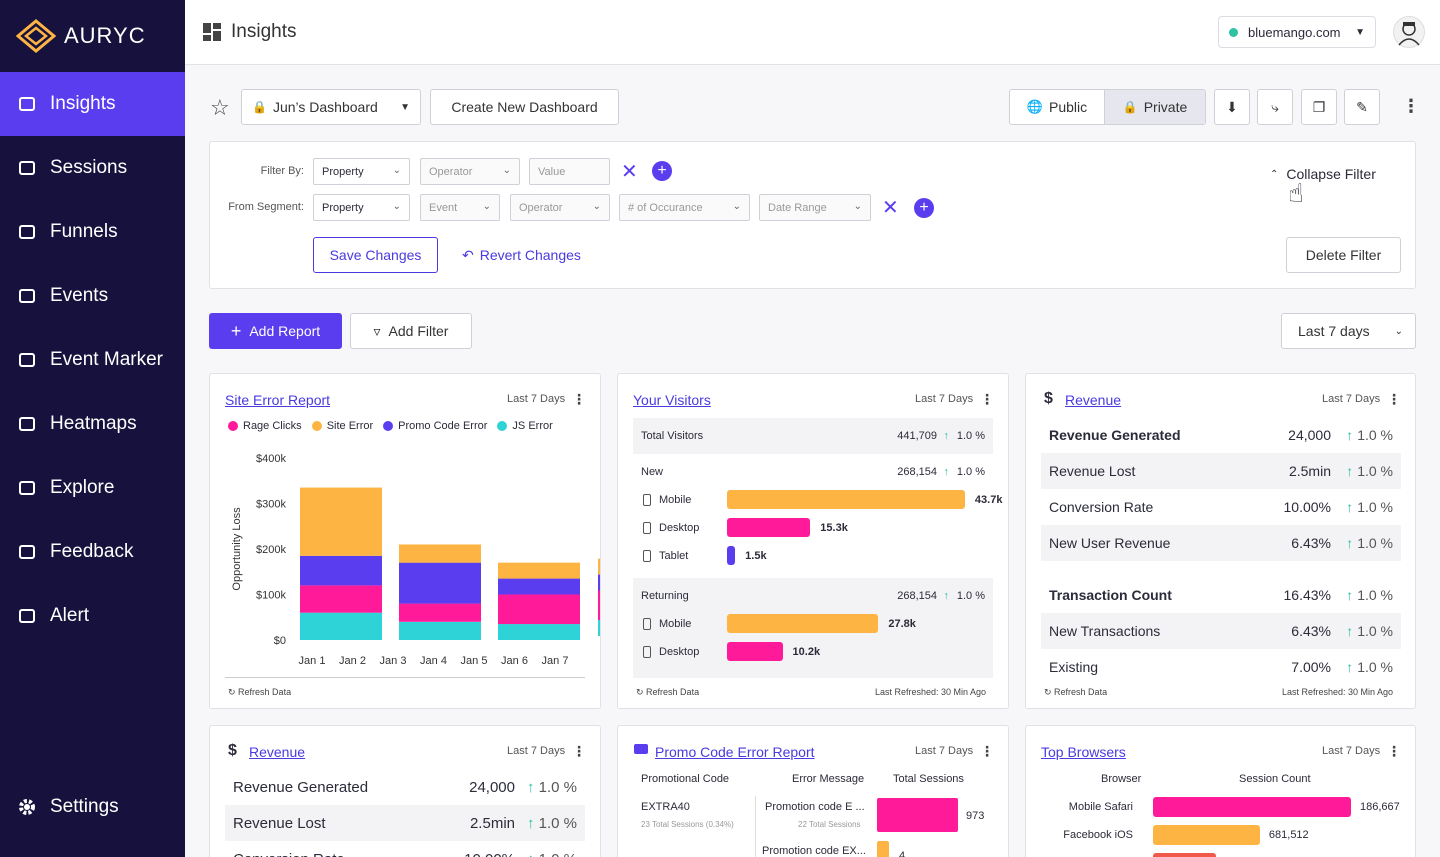 Image resolution: width=1440 pixels, height=857 pixels. What do you see at coordinates (569, 171) in the screenshot?
I see `filter-value-input: Value` at bounding box center [569, 171].